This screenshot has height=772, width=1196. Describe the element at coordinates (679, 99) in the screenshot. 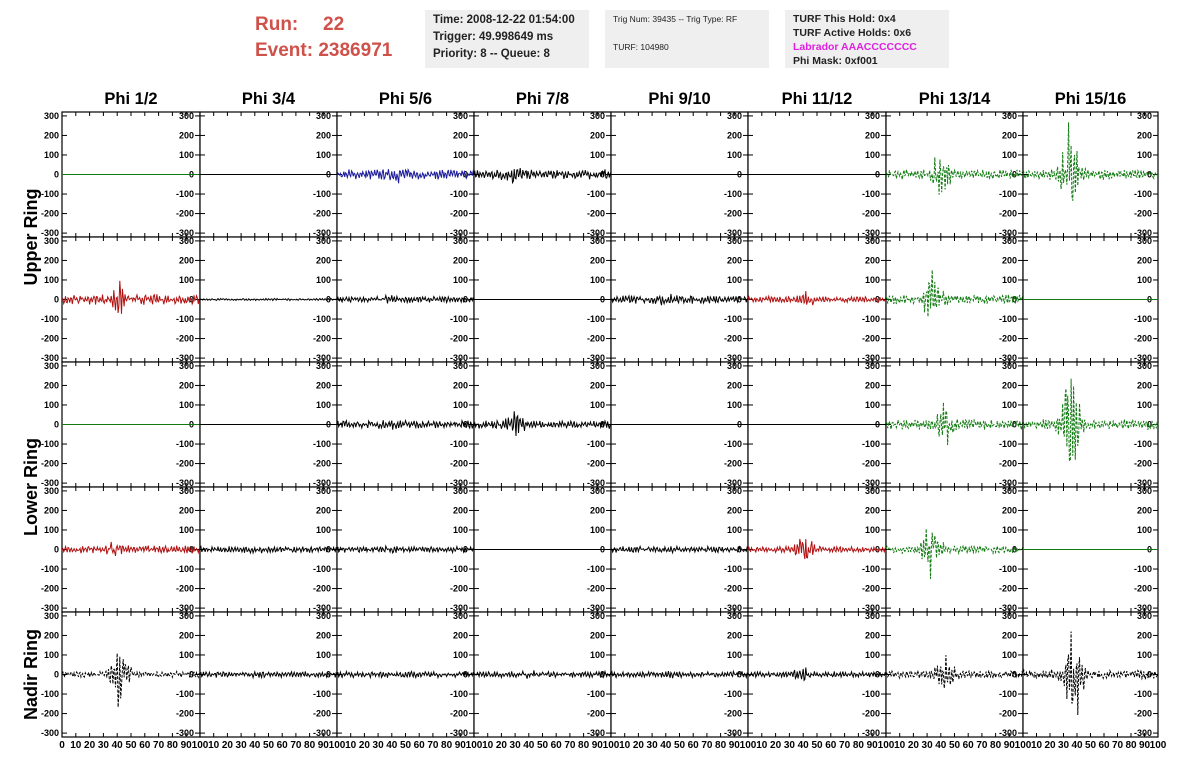

I see `column-title: Phi 9/10` at that location.